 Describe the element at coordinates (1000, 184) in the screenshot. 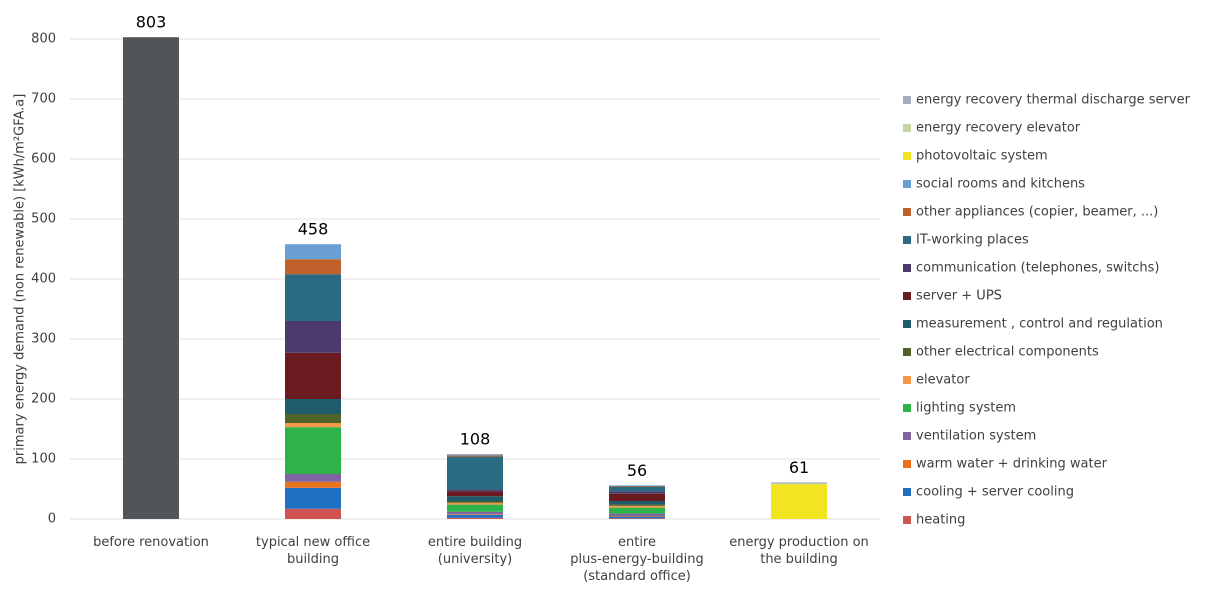

I see `legend-label: social rooms and kitchens` at that location.